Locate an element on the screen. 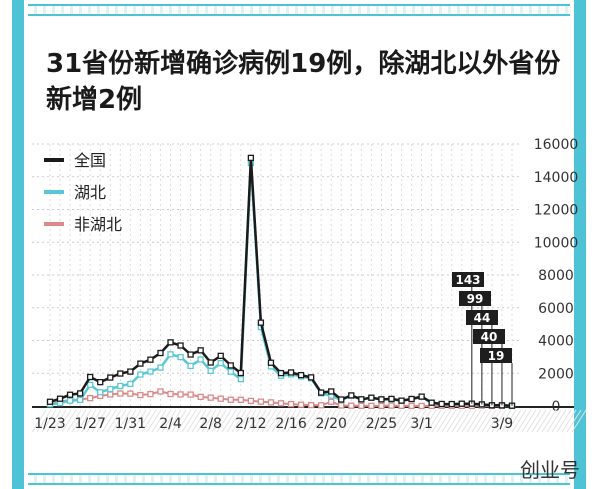 Image resolution: width=600 pixels, height=489 pixels. value-label: 143 is located at coordinates (467, 280).